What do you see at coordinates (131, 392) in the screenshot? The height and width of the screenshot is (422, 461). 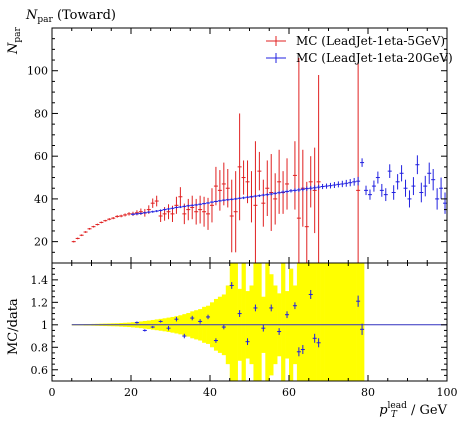 I see `ratio-x-tick-label: 20` at bounding box center [131, 392].